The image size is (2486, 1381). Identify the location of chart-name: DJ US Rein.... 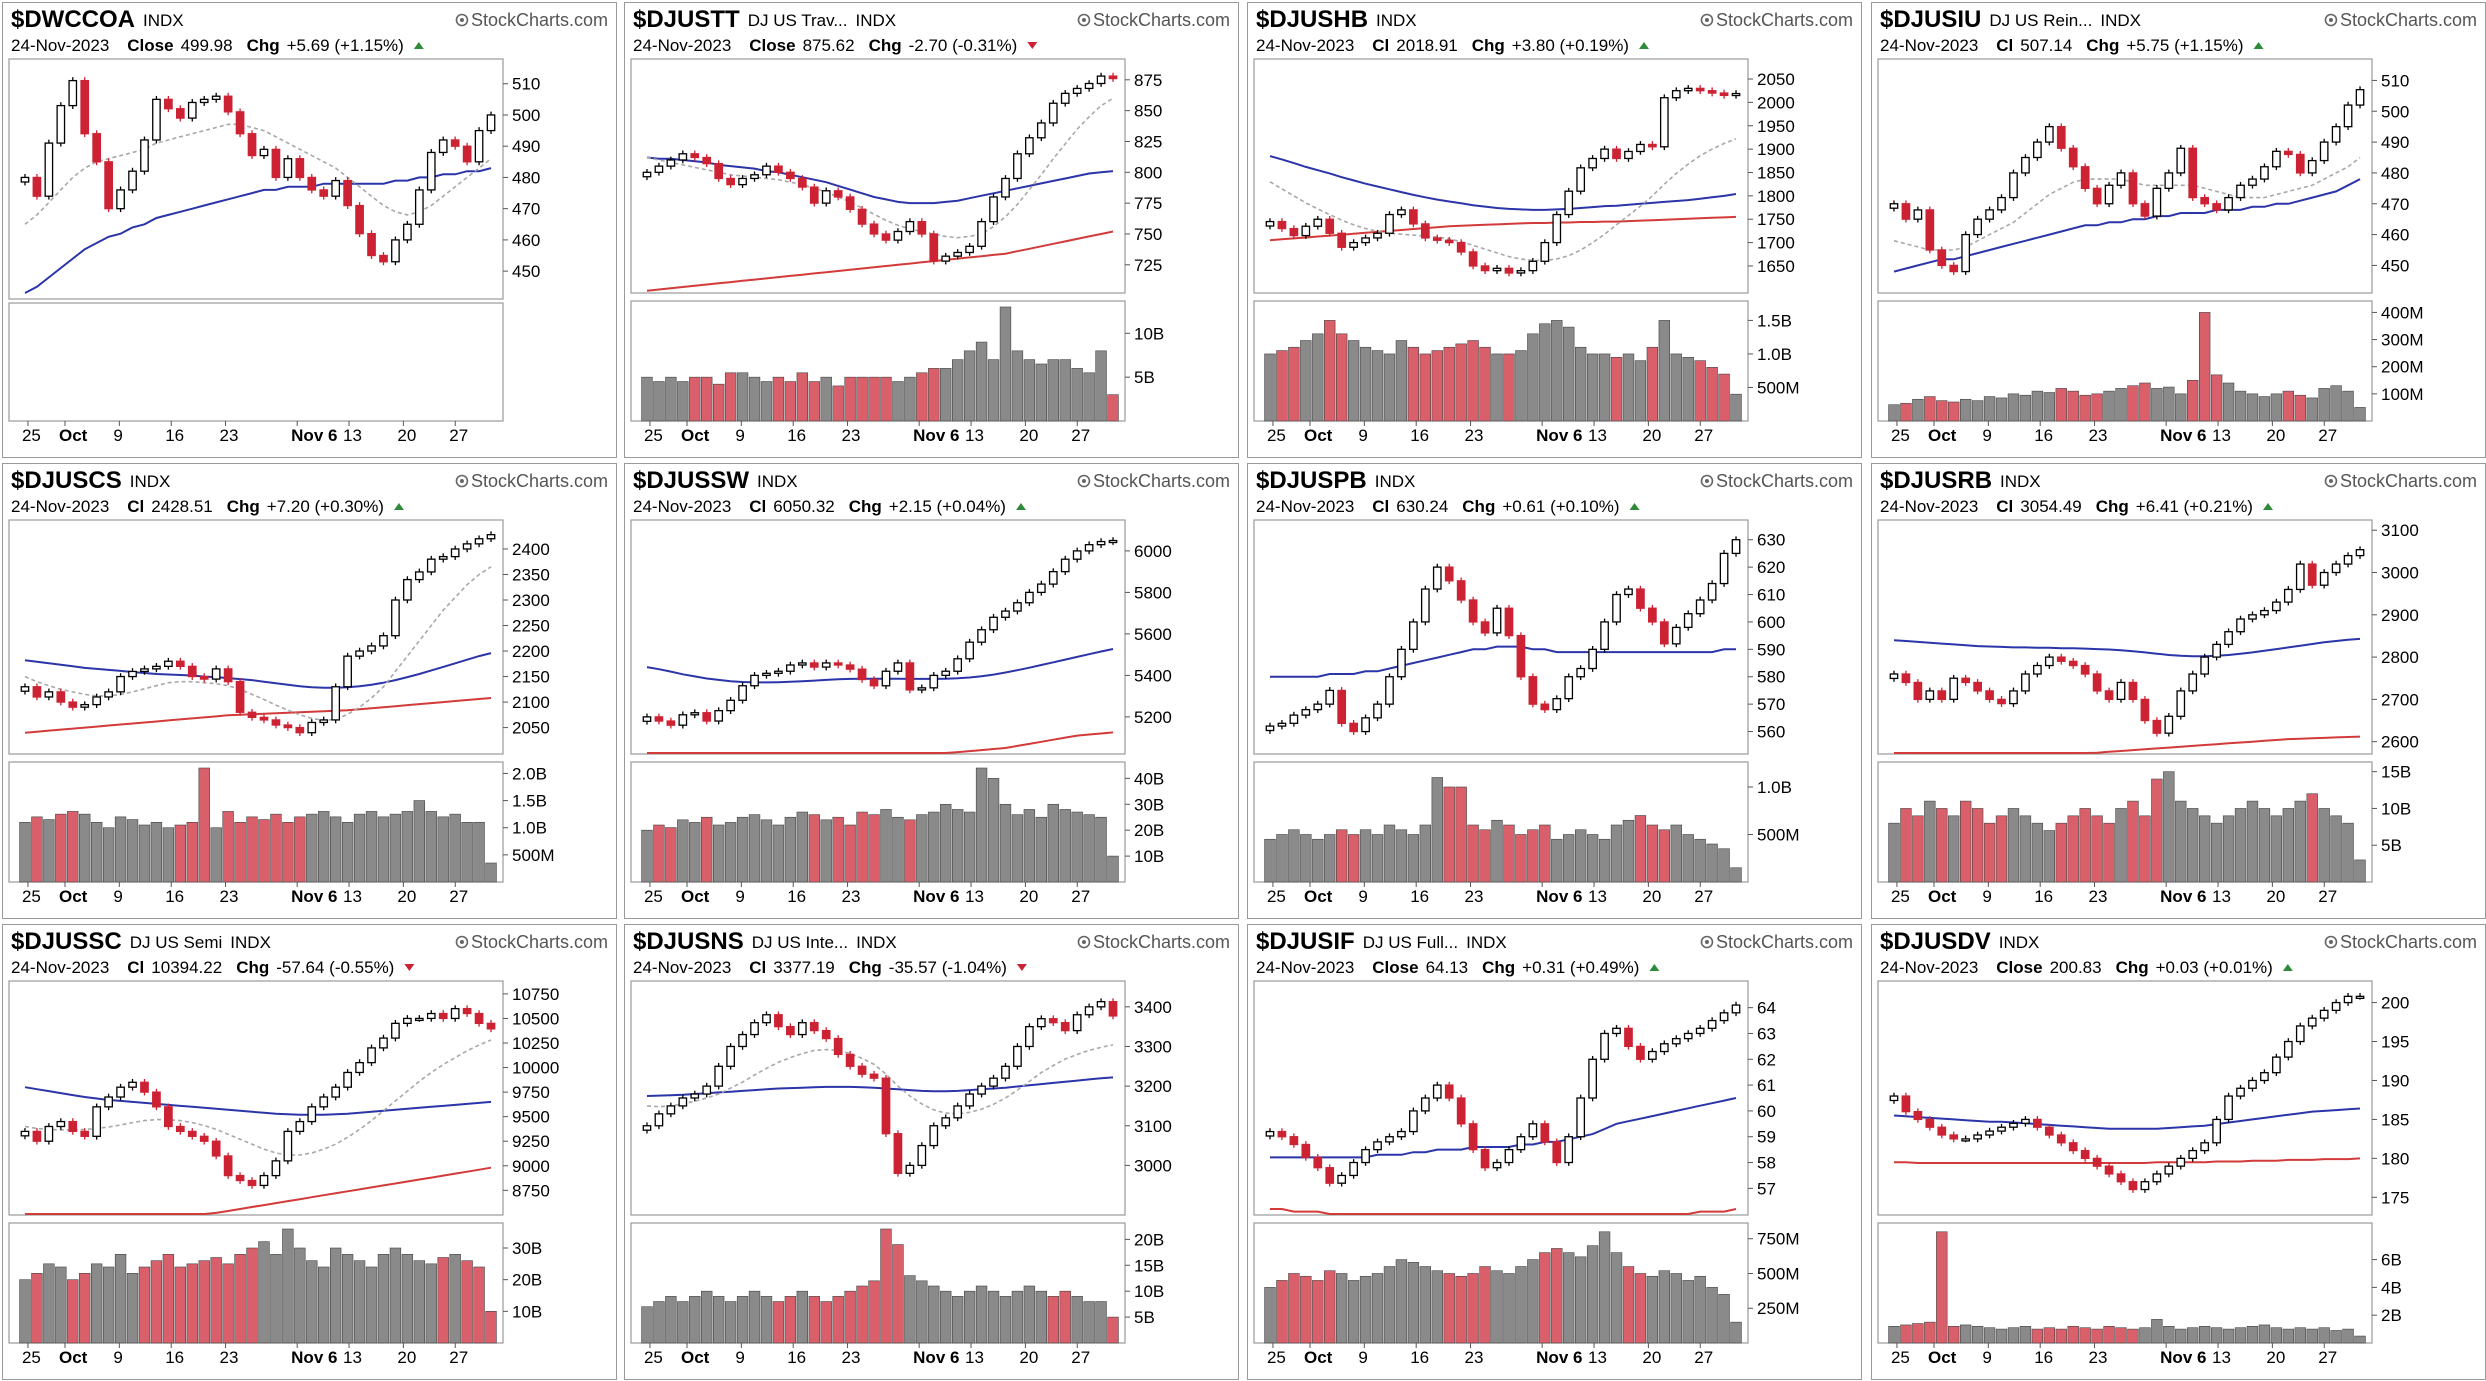
(2040, 20).